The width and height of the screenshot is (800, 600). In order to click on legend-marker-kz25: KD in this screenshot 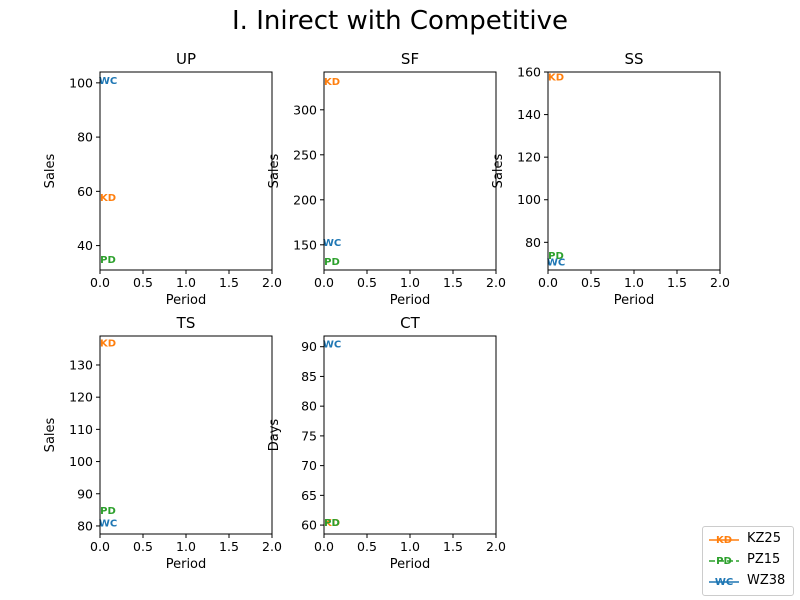, I will do `click(724, 540)`.